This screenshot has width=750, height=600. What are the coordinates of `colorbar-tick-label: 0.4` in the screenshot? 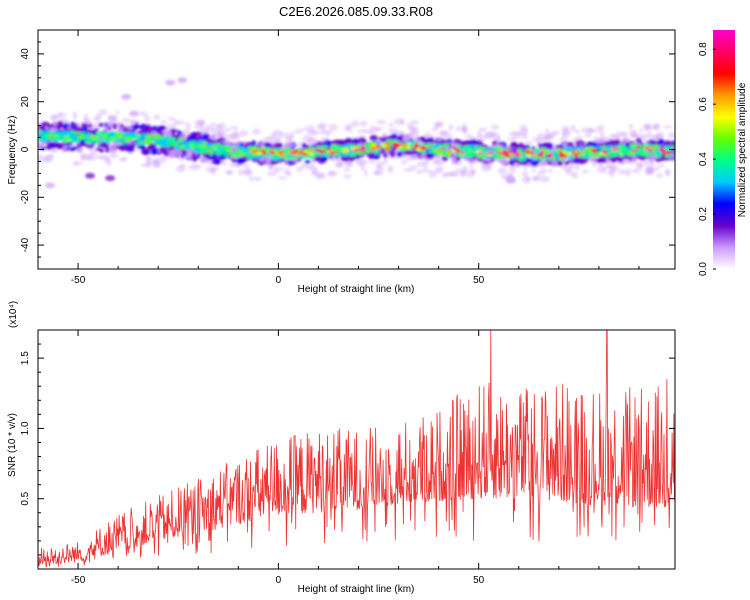 It's located at (703, 159).